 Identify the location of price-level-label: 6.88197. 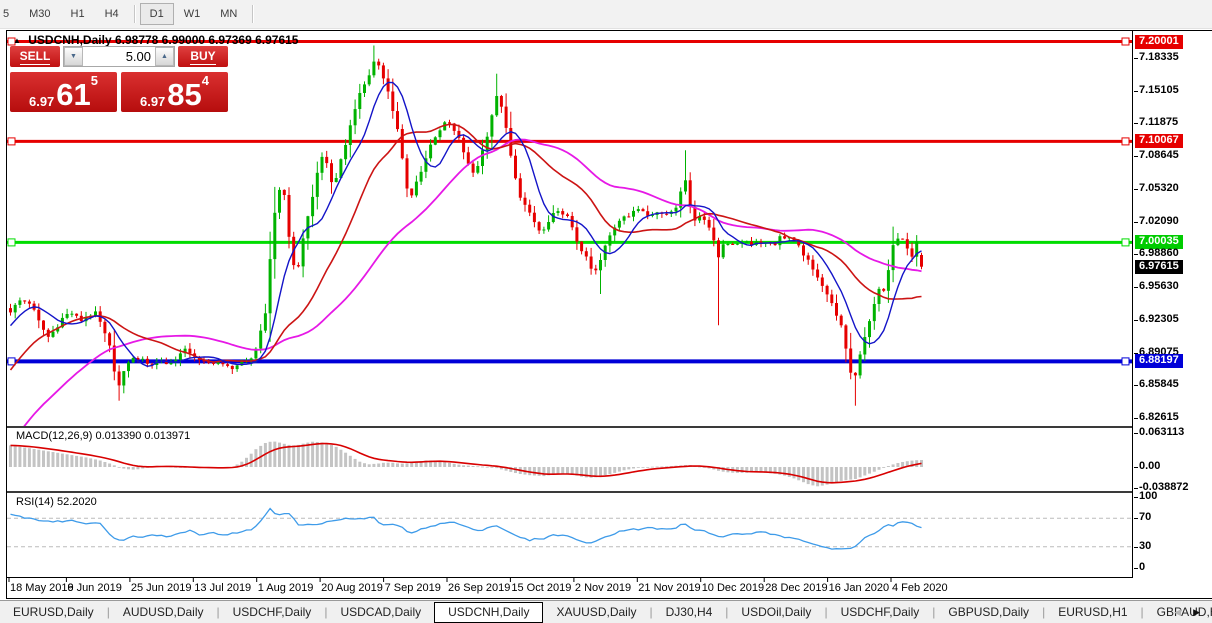
(1159, 361).